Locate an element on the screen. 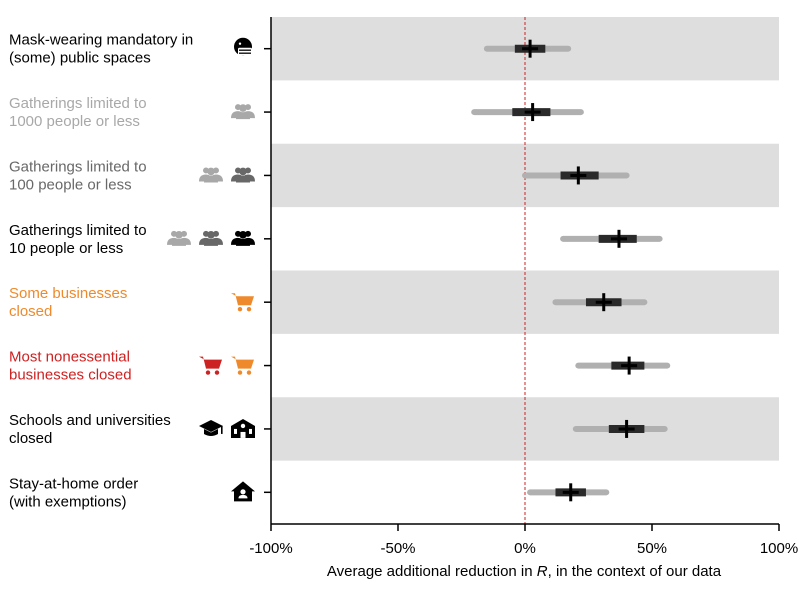  x-tick-label: -50% is located at coordinates (397, 548).